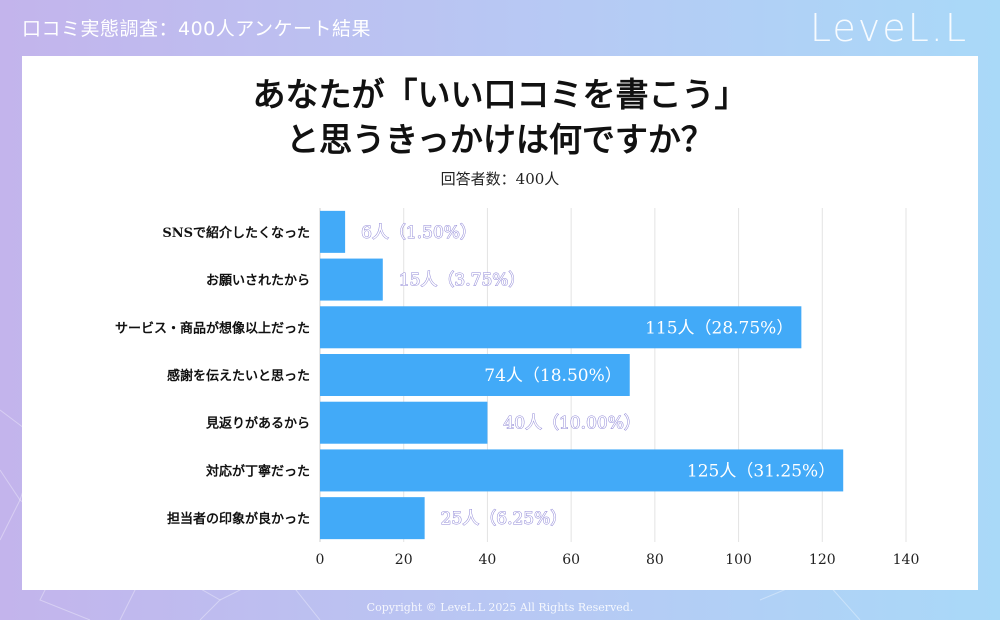  Describe the element at coordinates (552, 376) in the screenshot. I see `data-label: 74人（18.50%）` at that location.